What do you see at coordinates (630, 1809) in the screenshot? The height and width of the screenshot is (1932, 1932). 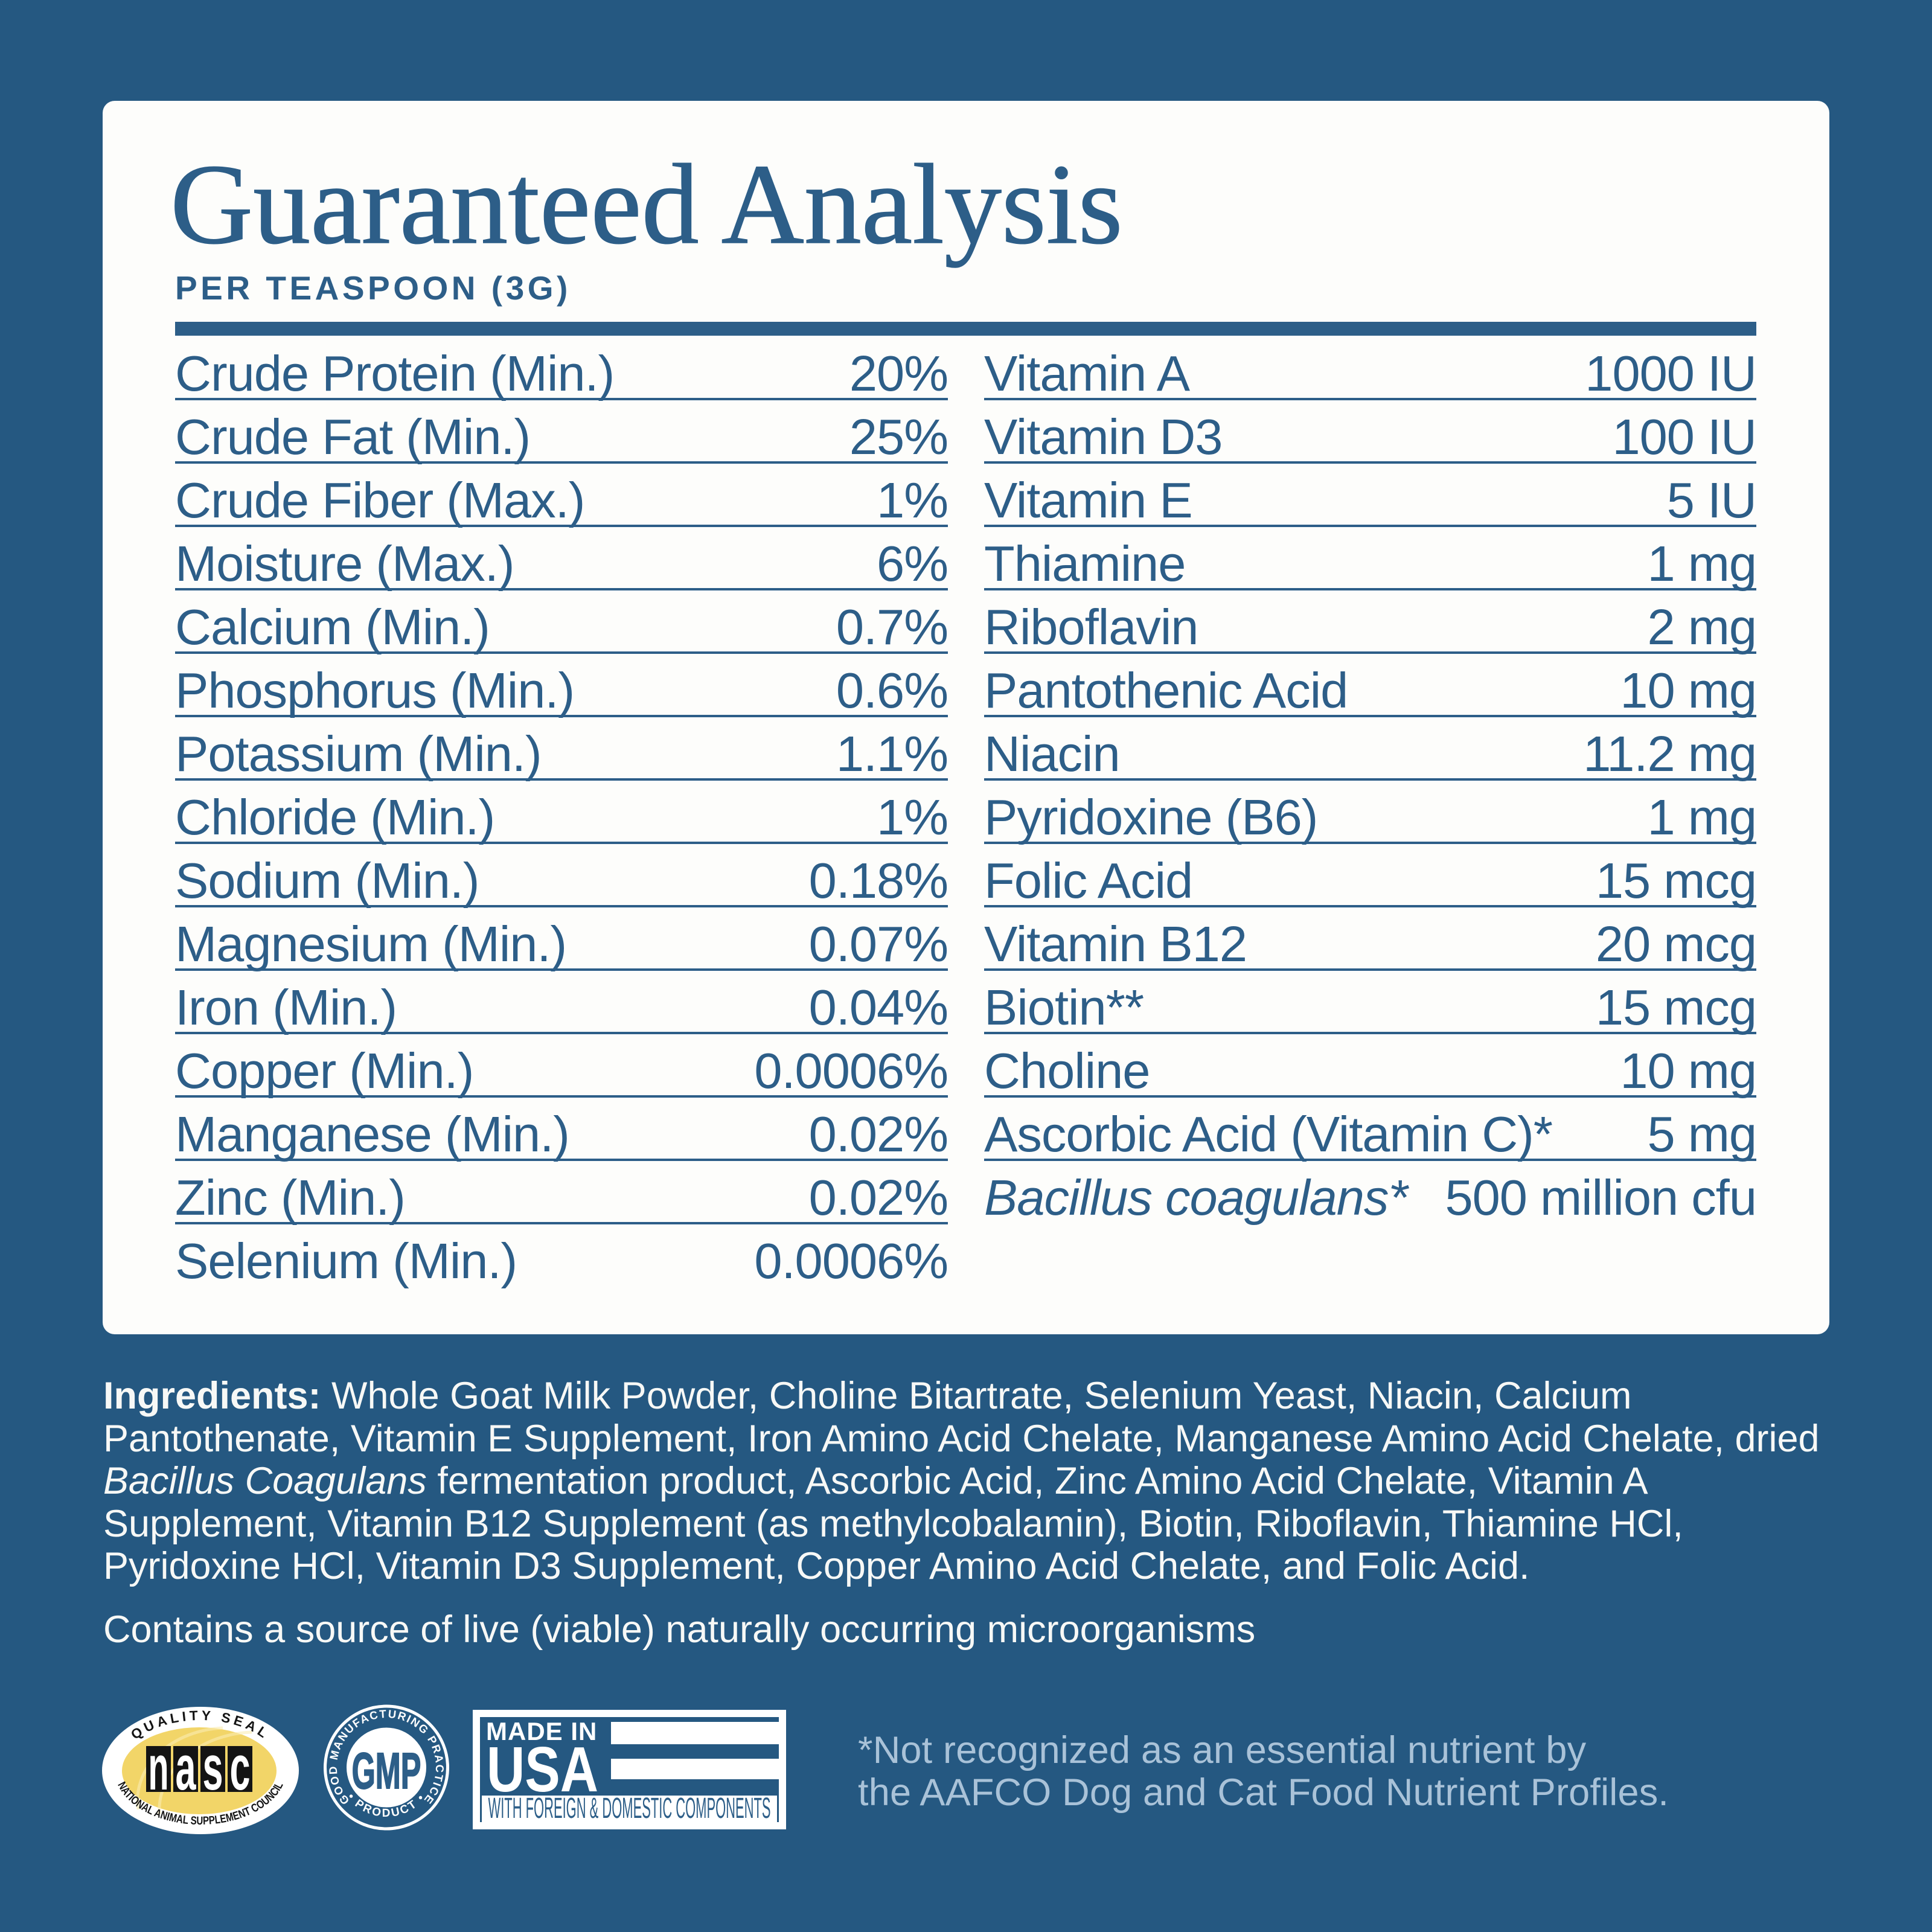 I see `svg-text:WITH FOREIGN & DOMESTIC COMPON: WITH FOREIGN & DOMESTIC COMPONENTS` at bounding box center [630, 1809].